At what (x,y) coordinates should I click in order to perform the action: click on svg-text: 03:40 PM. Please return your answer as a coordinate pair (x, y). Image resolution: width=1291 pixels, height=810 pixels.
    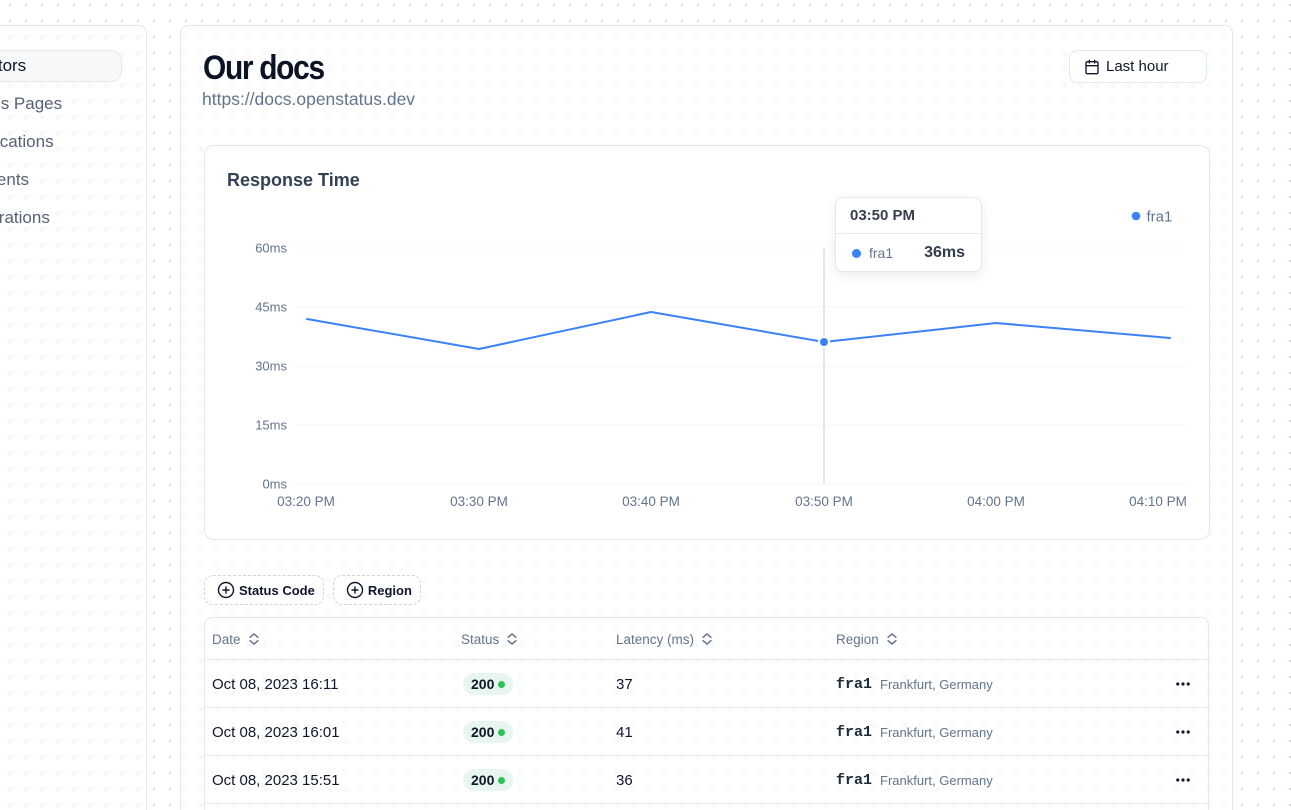
    Looking at the image, I should click on (651, 501).